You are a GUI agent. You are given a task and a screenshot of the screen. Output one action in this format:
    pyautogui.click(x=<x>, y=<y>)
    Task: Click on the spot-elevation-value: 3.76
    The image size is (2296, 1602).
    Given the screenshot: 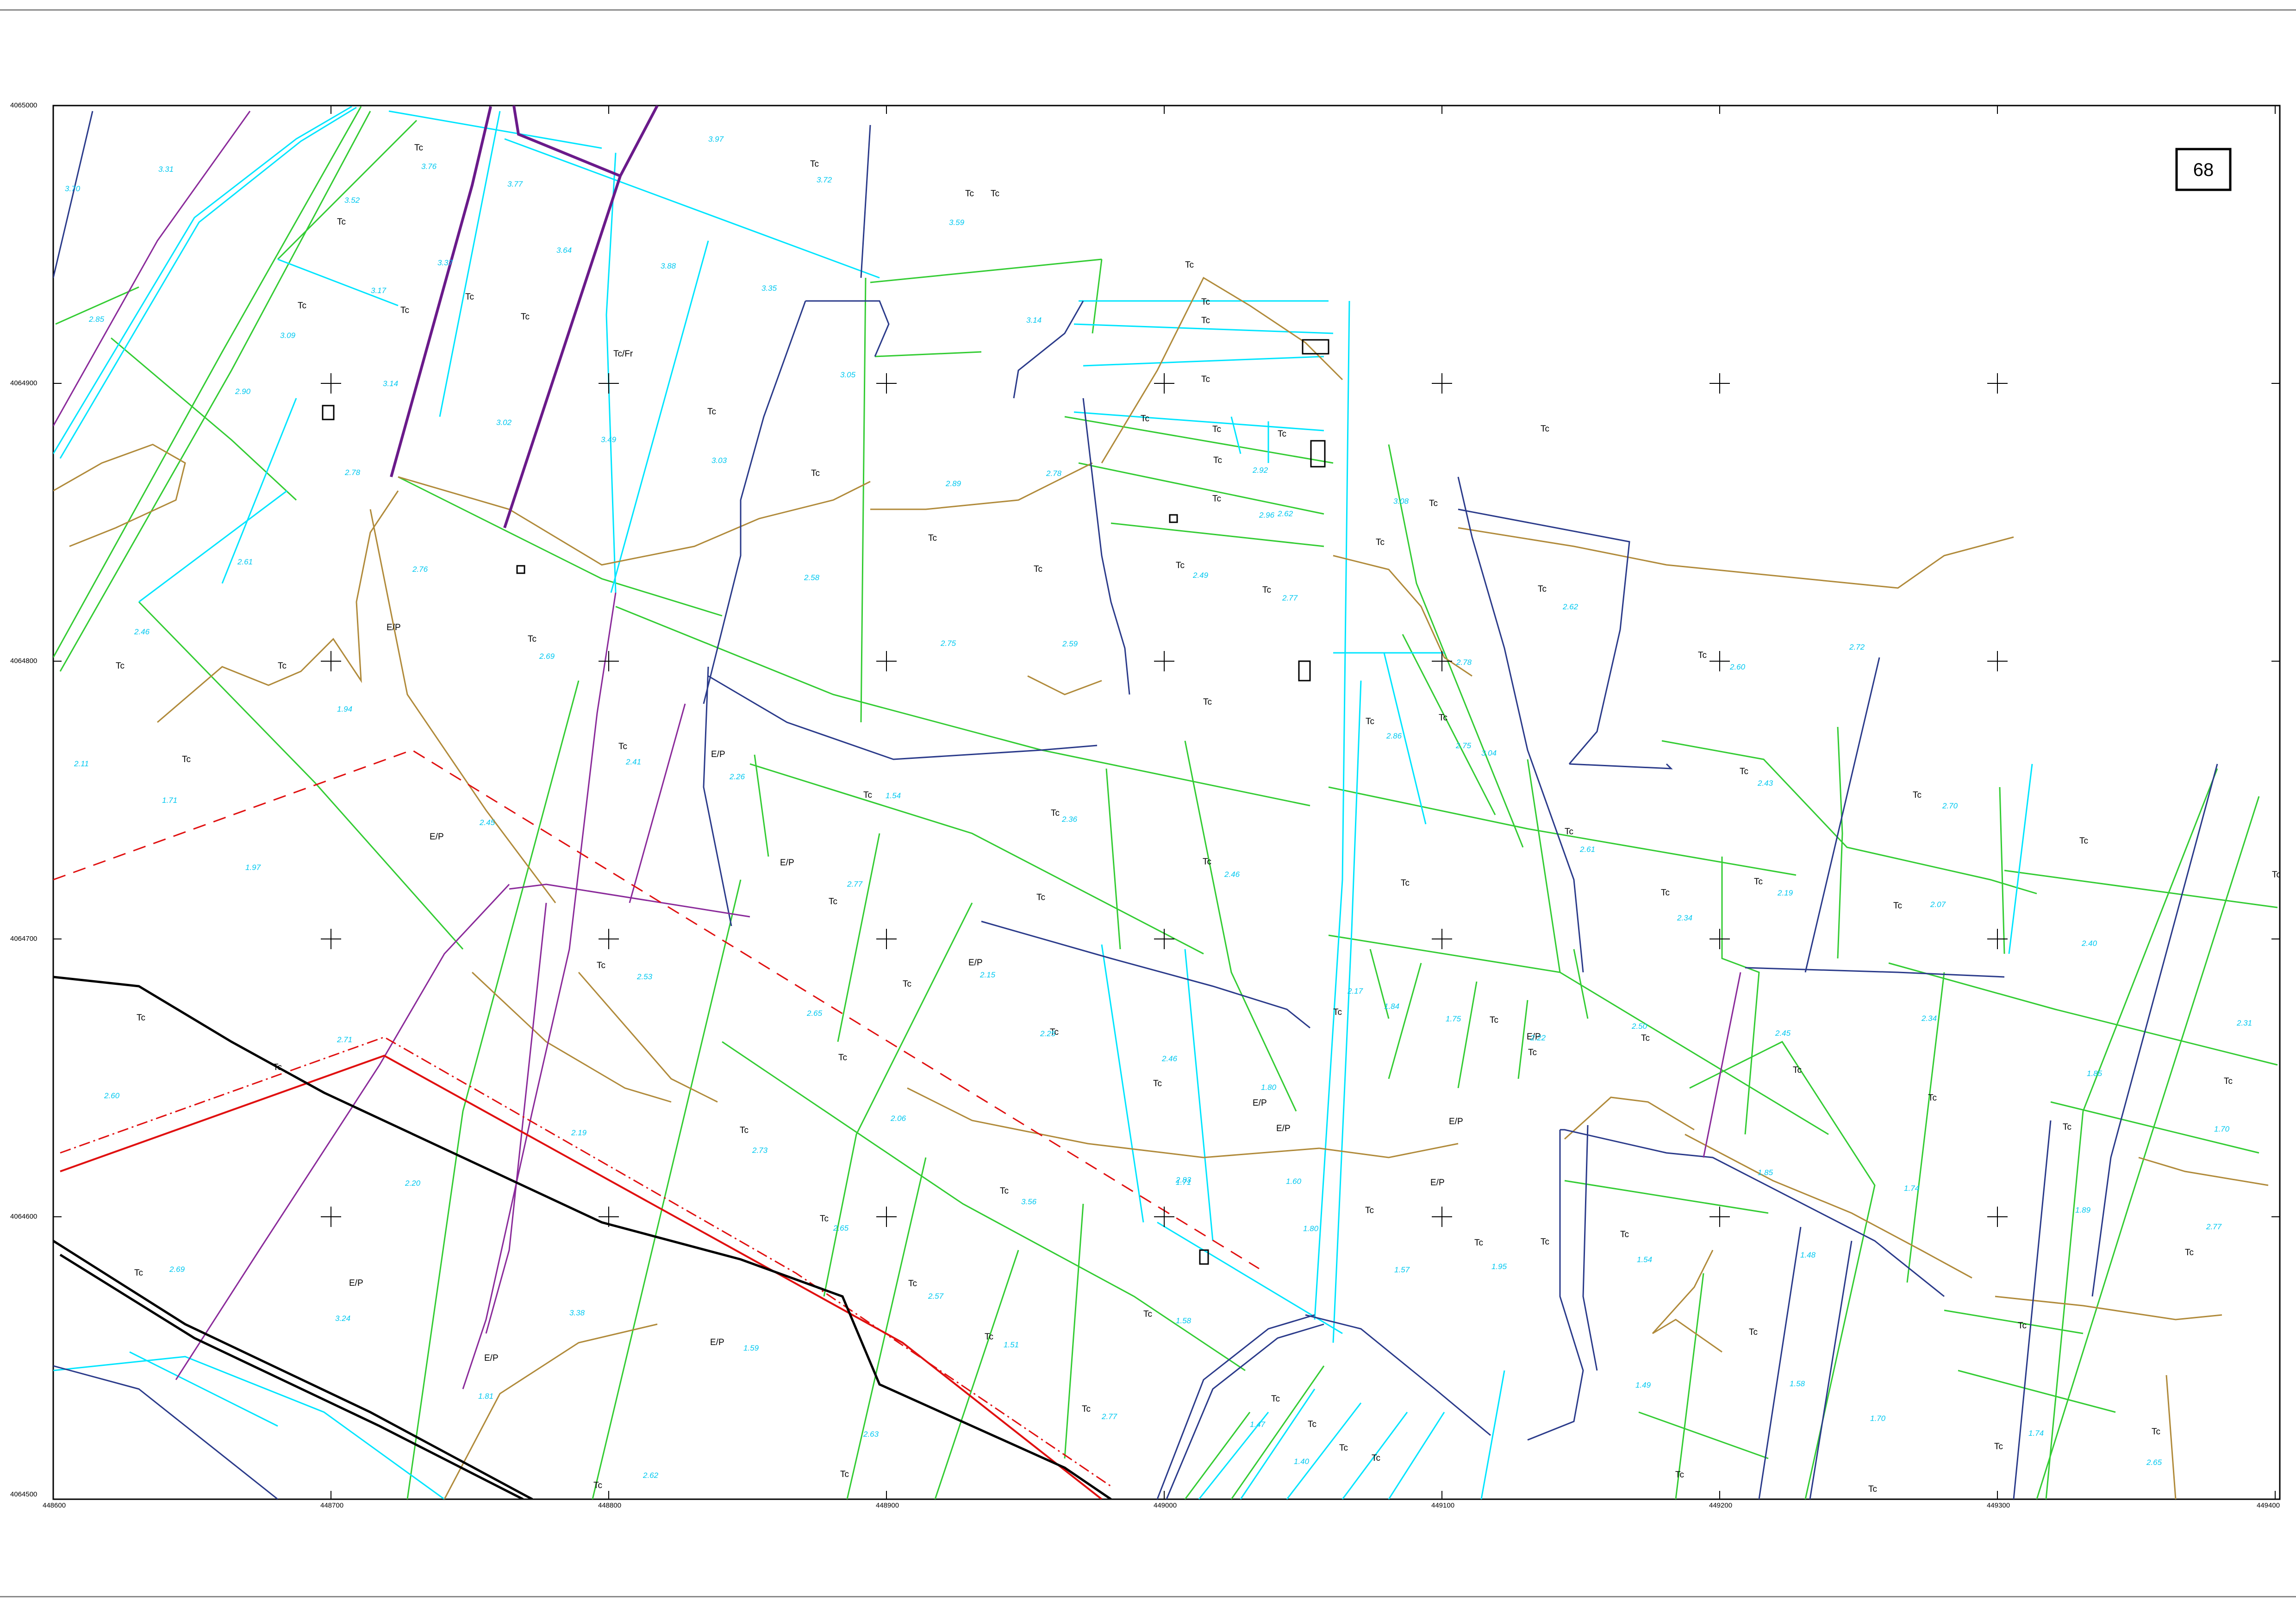 What is the action you would take?
    pyautogui.click(x=429, y=166)
    